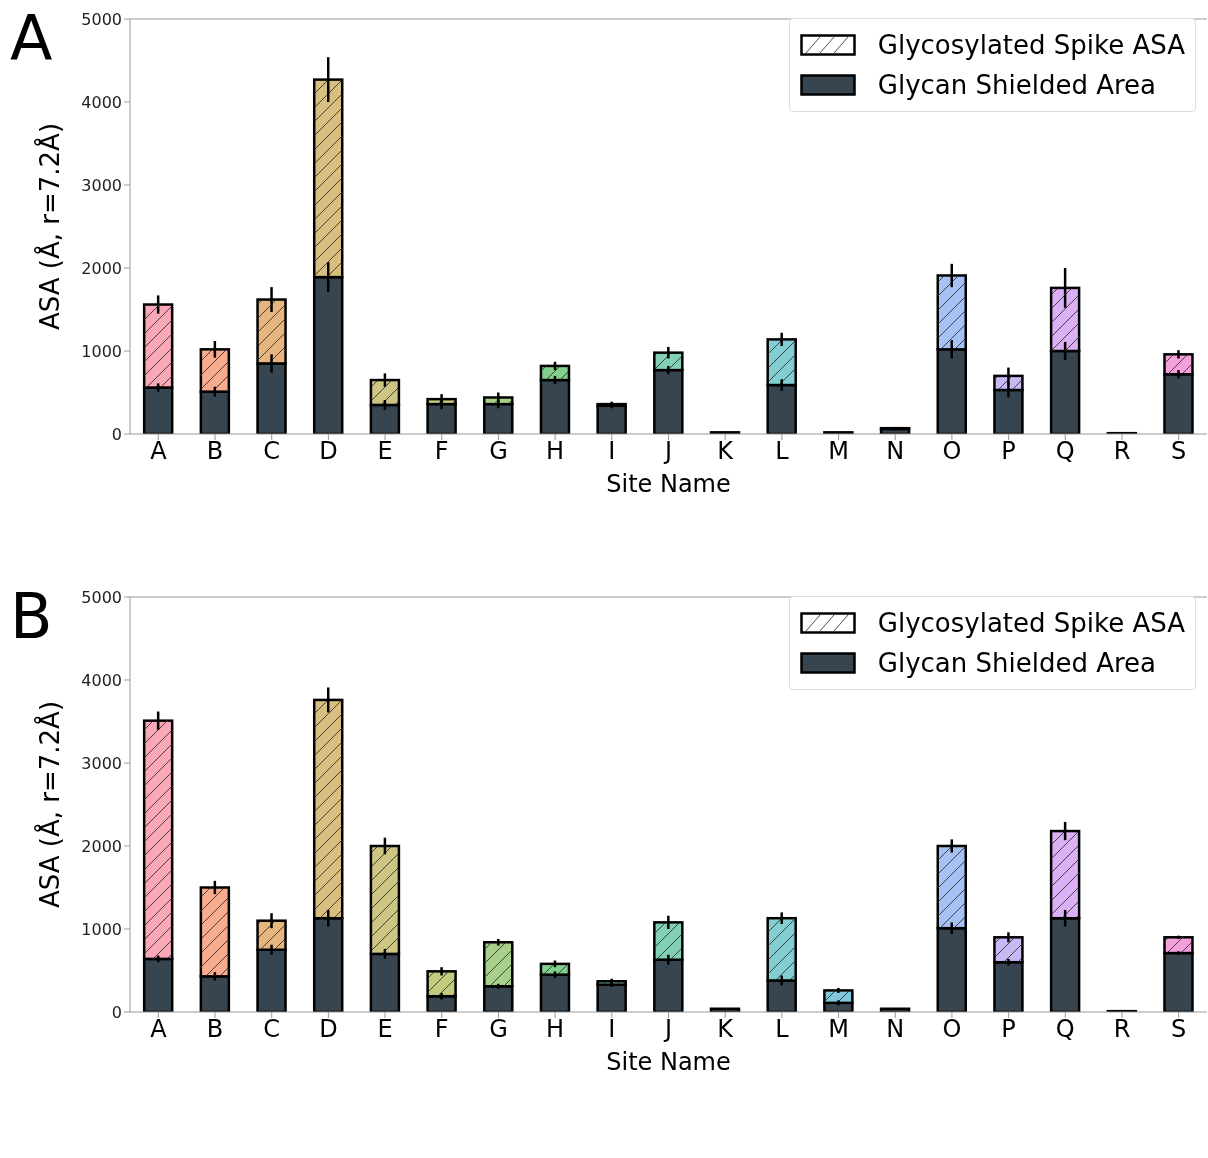 The height and width of the screenshot is (1158, 1208). Describe the element at coordinates (31, 38) in the screenshot. I see `text: A` at that location.